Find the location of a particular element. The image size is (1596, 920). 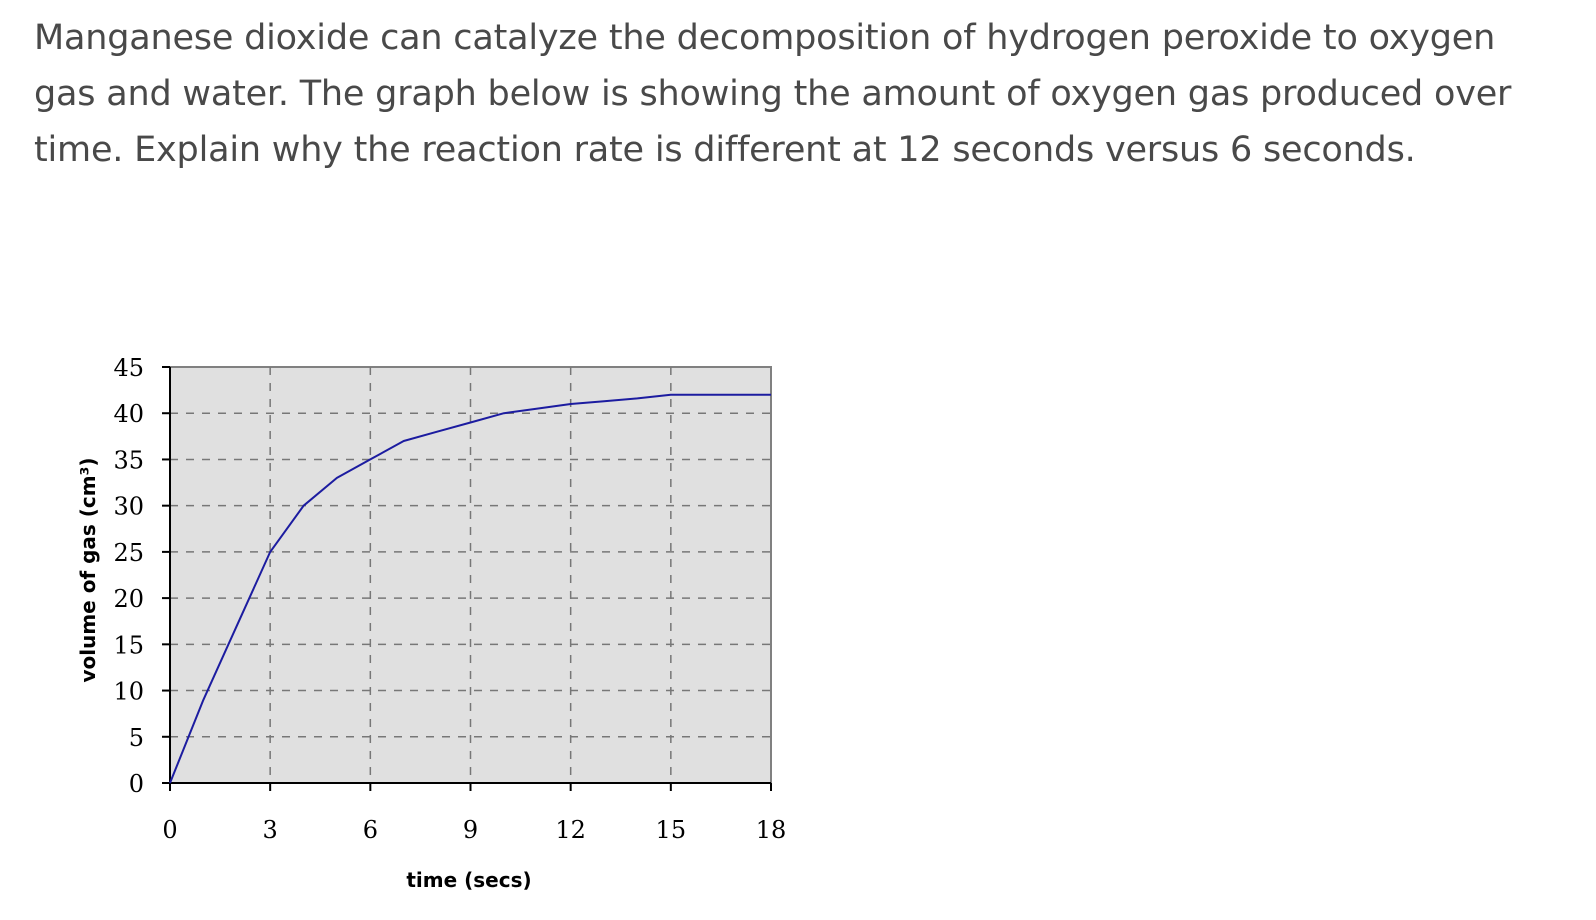

y-tick-label-0: 0 is located at coordinates (136, 784).